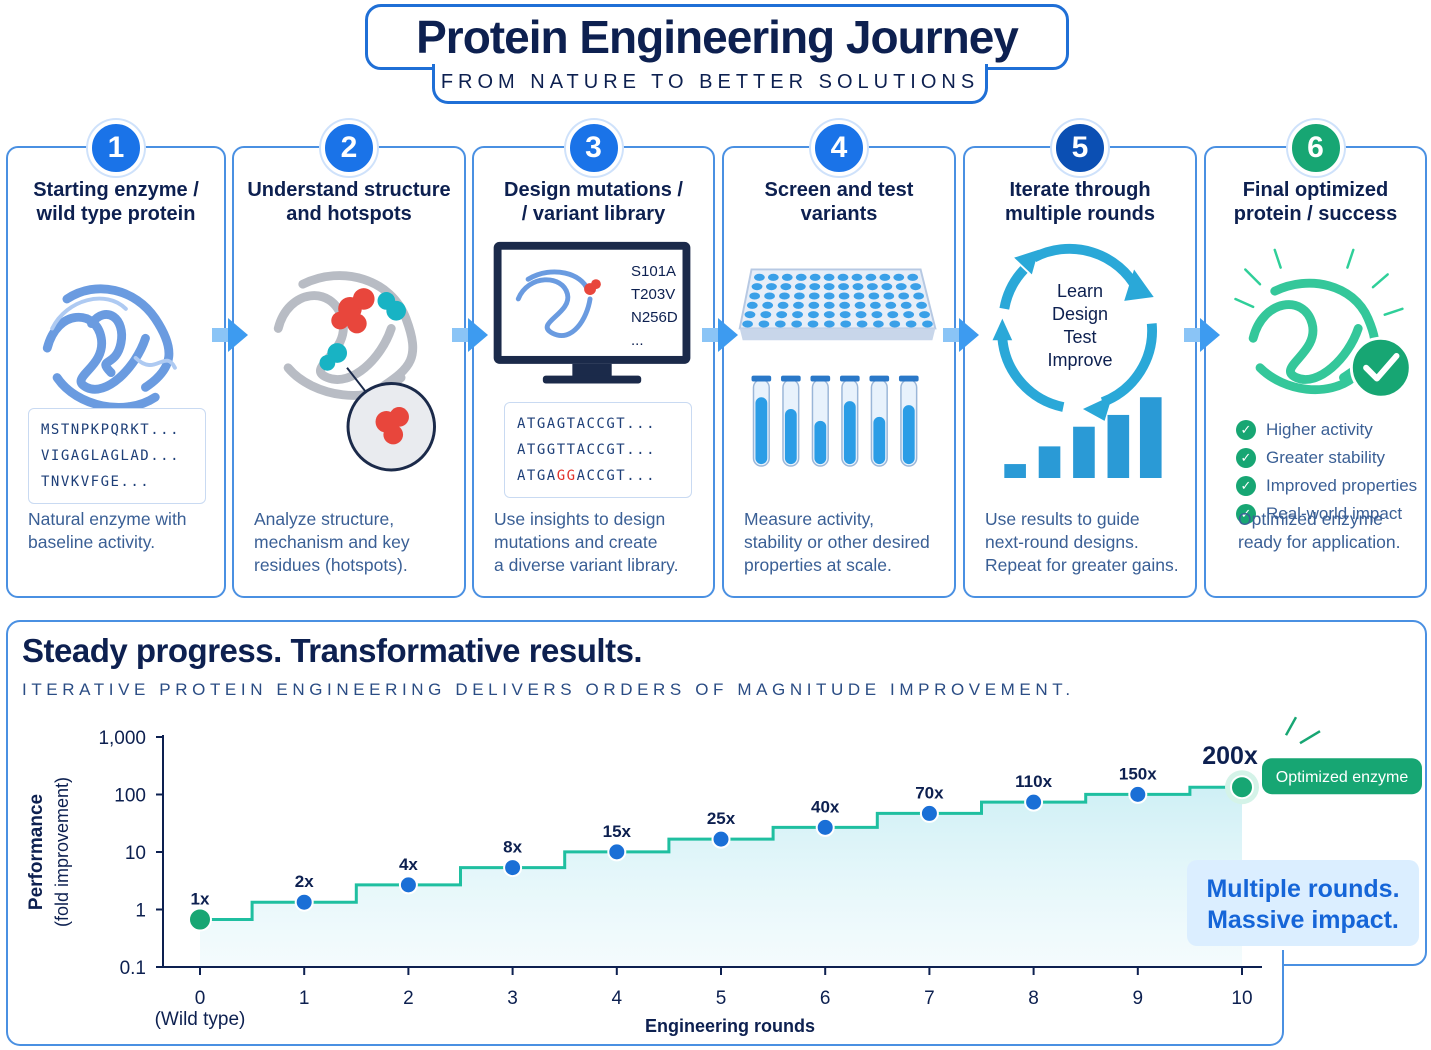  Describe the element at coordinates (839, 202) in the screenshot. I see `step-4-title: Screen and test variants` at that location.